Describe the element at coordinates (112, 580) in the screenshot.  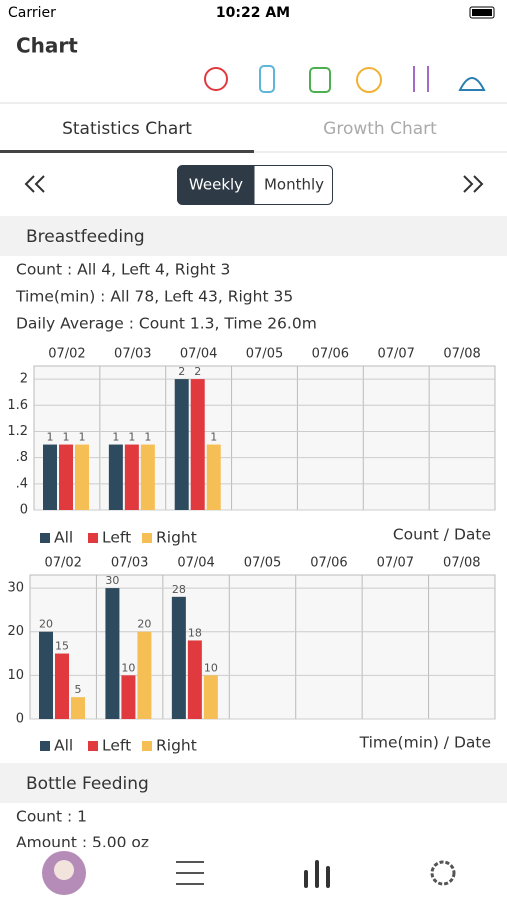
I see `value-label: 30` at that location.